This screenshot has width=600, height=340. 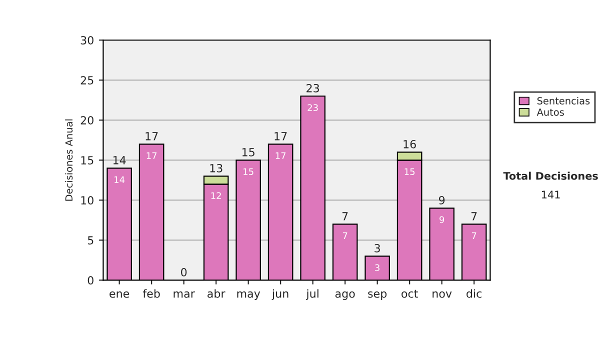 I want to click on total-label: 13, so click(x=216, y=168).